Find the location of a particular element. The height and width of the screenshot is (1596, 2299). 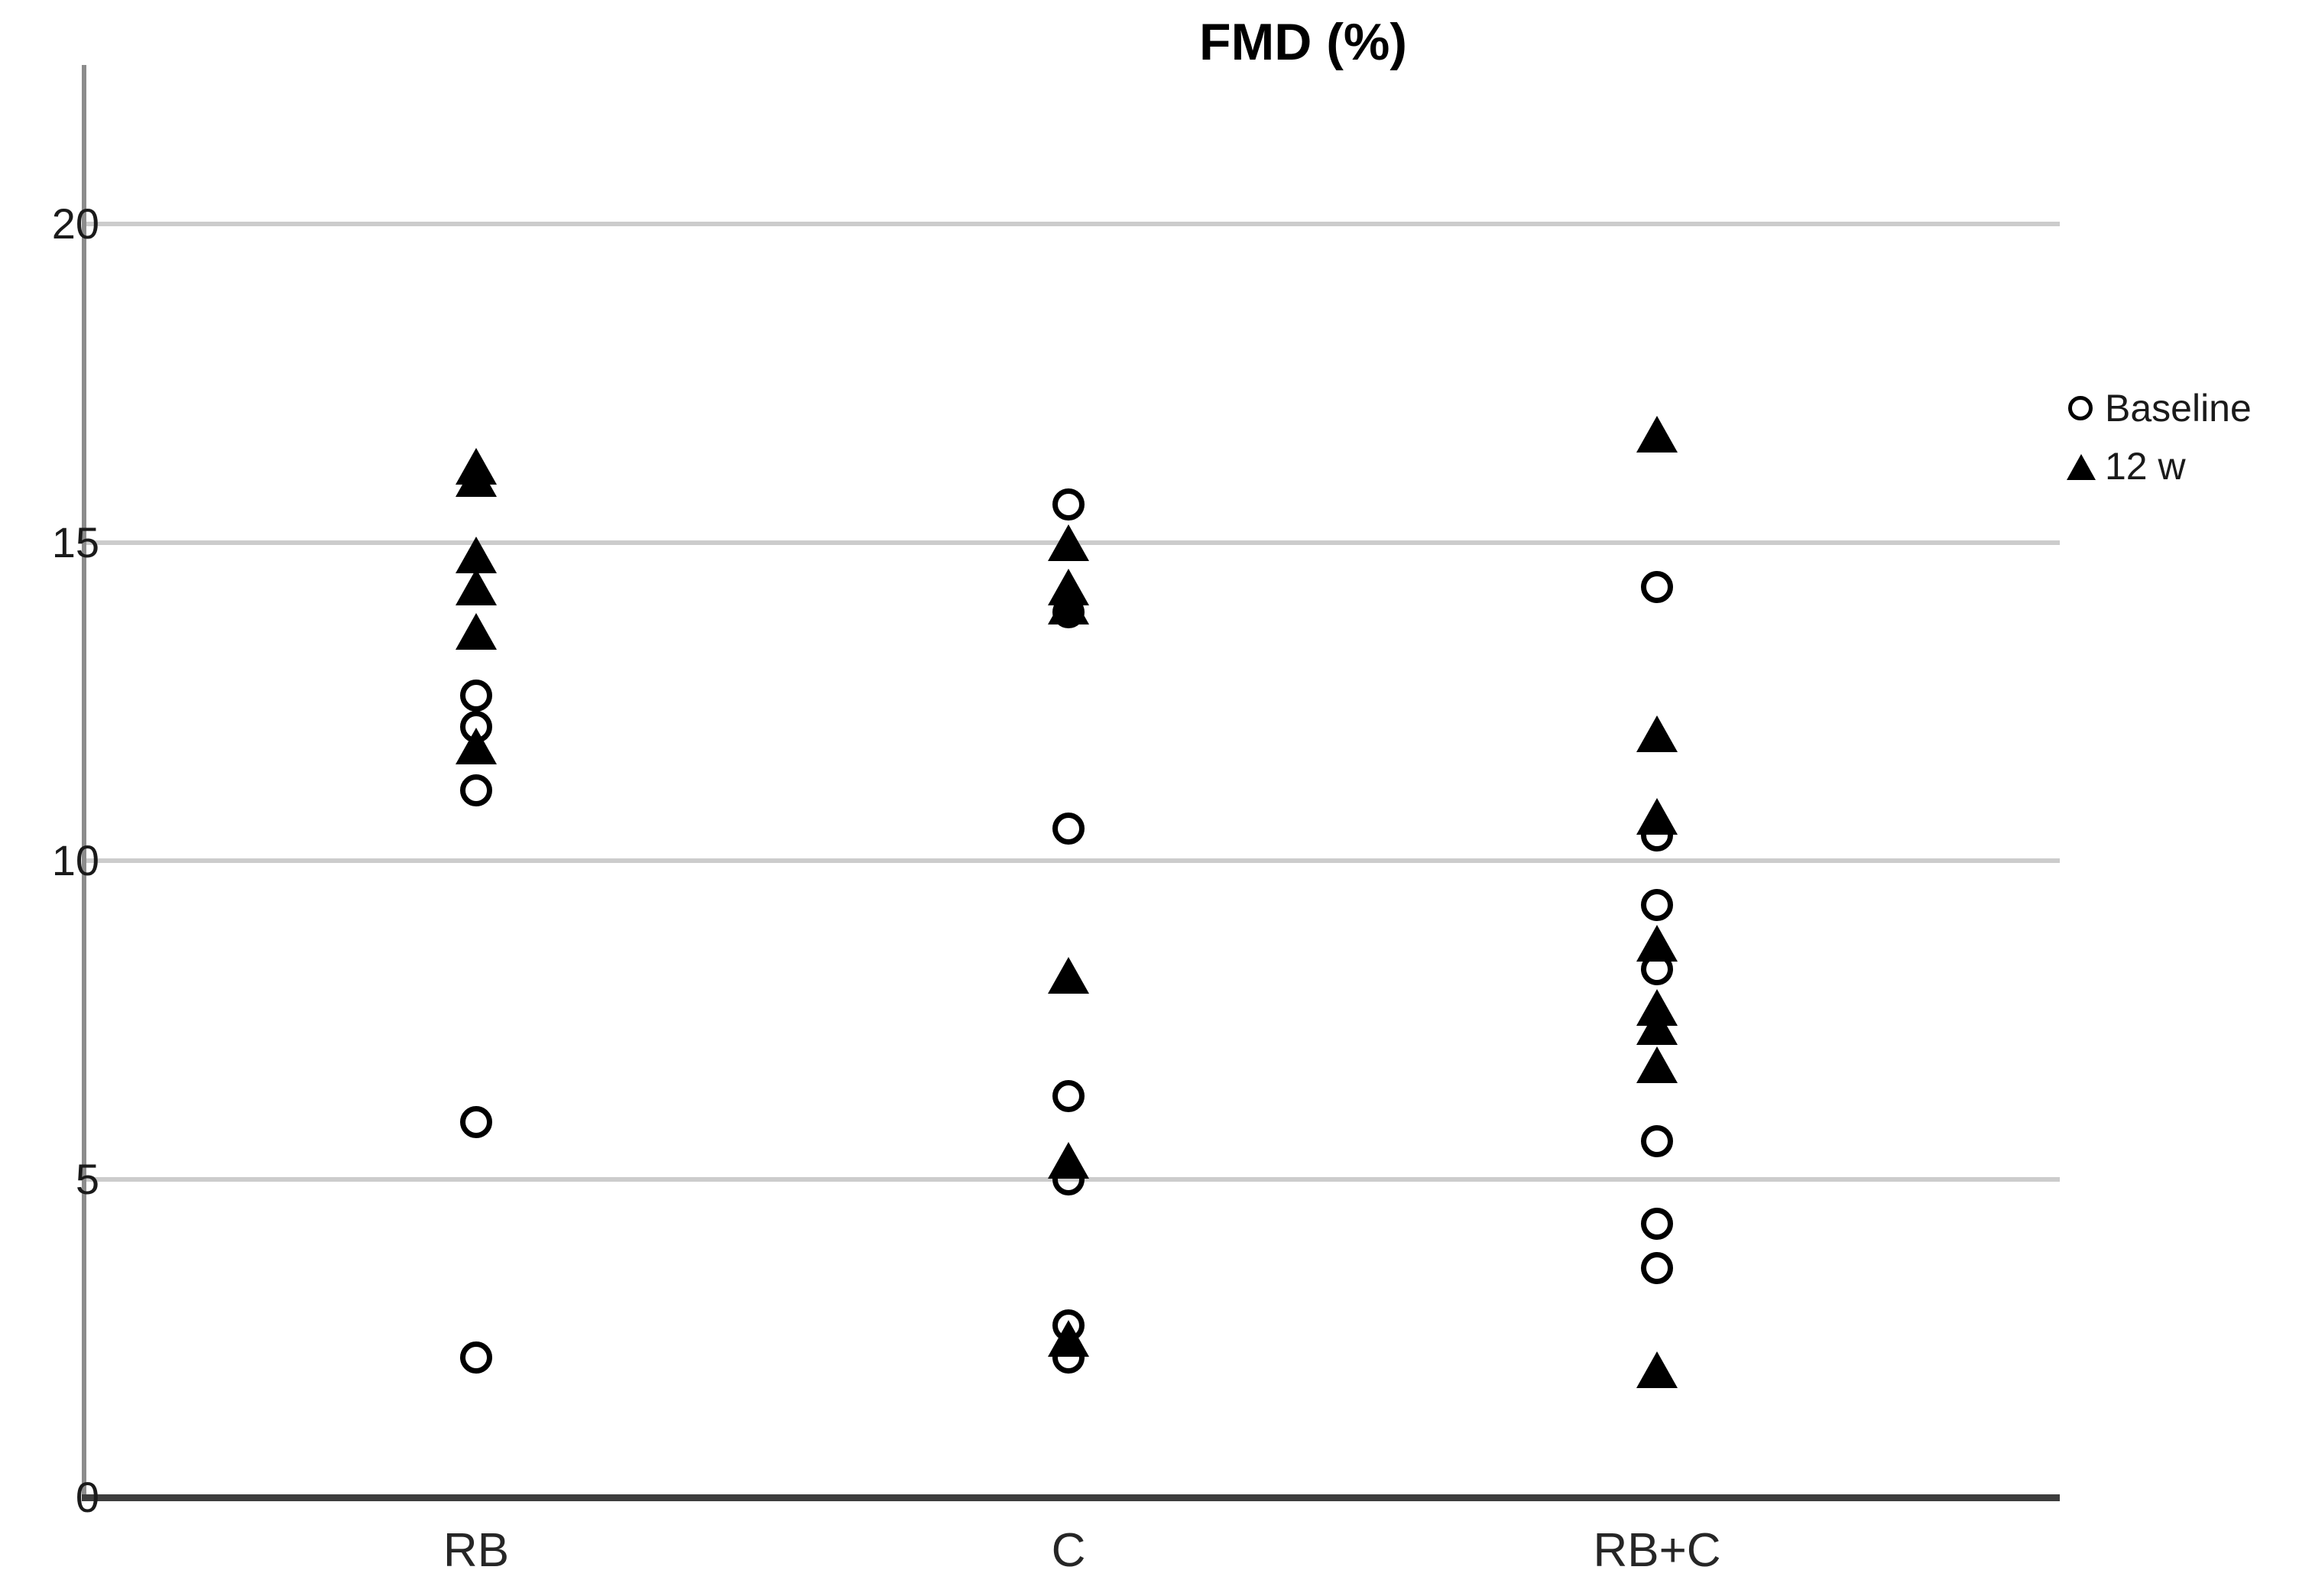

x-axis-line is located at coordinates (1071, 1497).